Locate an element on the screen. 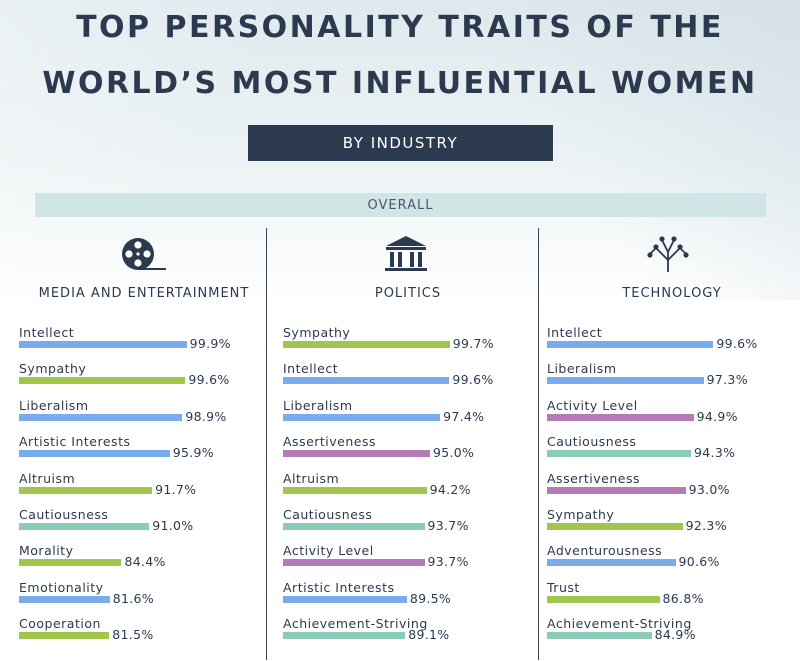 This screenshot has width=800, height=661. bar-value-label: 99.7% is located at coordinates (473, 343).